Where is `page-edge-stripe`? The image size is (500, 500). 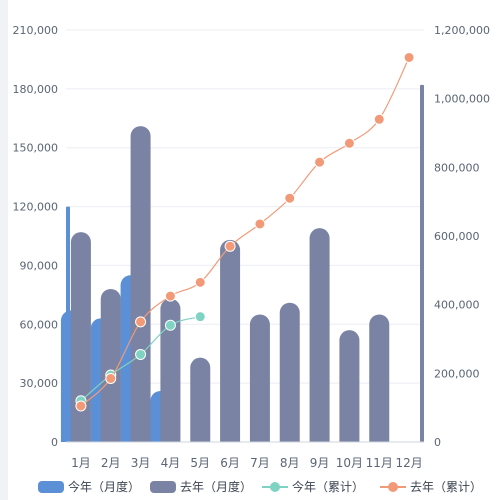 page-edge-stripe is located at coordinates (4, 250).